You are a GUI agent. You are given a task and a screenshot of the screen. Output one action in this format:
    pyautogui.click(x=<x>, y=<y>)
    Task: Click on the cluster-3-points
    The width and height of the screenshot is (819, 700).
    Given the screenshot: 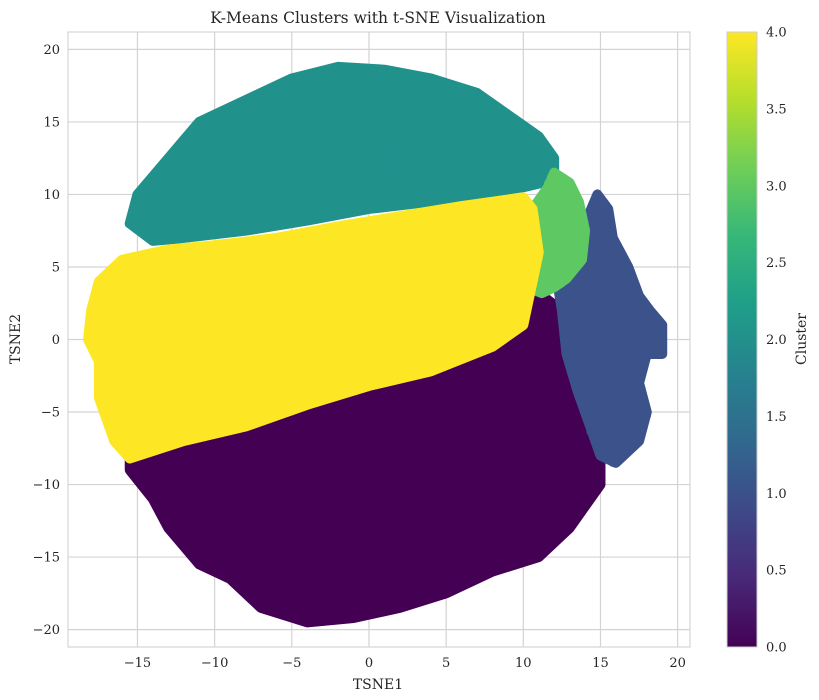 What is the action you would take?
    pyautogui.click(x=558, y=233)
    